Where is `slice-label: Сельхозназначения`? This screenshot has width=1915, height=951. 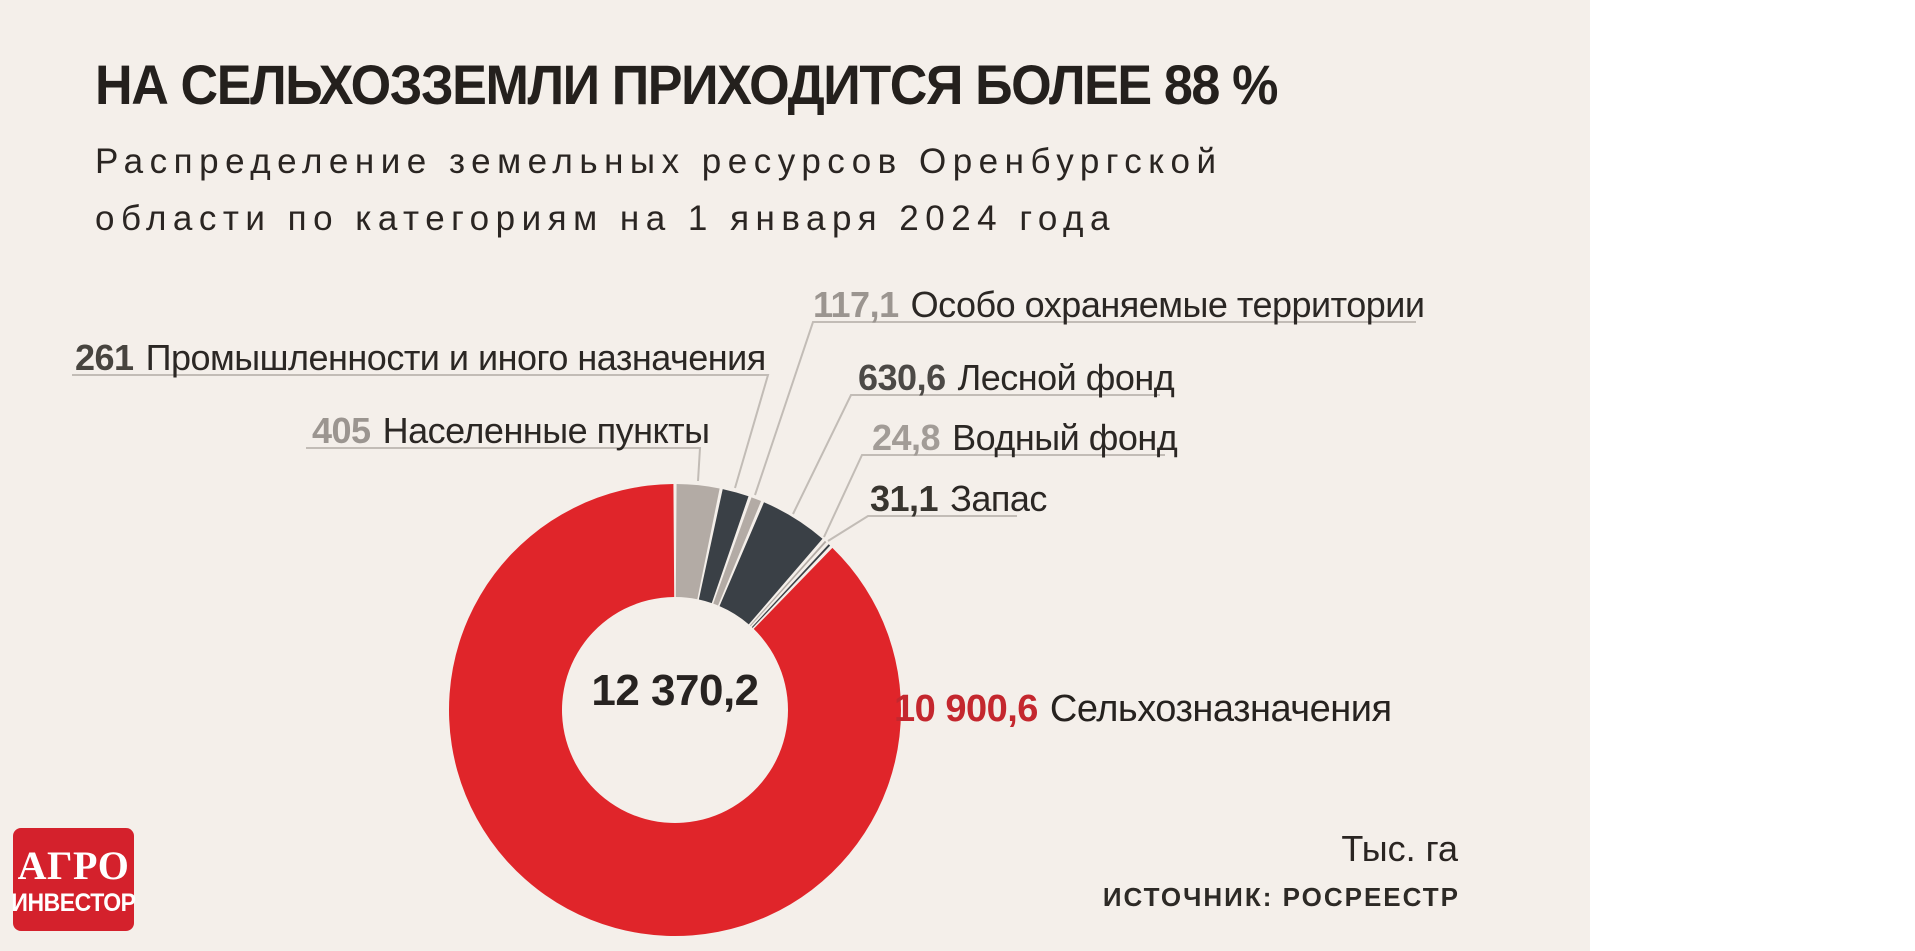 slice-label: Сельхозназначения is located at coordinates (1220, 709).